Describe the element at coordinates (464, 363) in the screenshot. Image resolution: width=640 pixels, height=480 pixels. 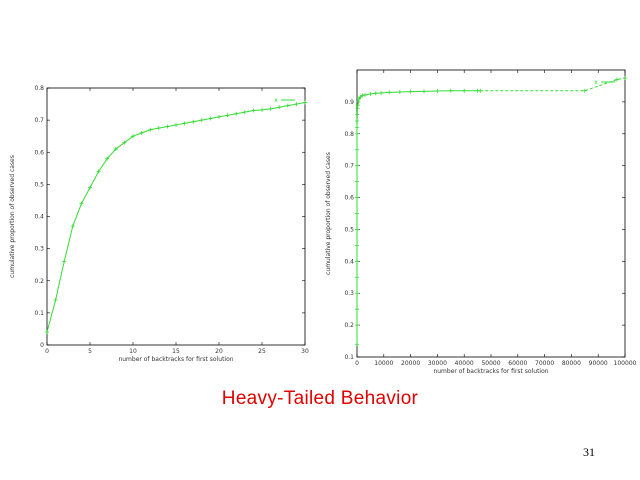
I see `x-tick-label: 40000` at that location.